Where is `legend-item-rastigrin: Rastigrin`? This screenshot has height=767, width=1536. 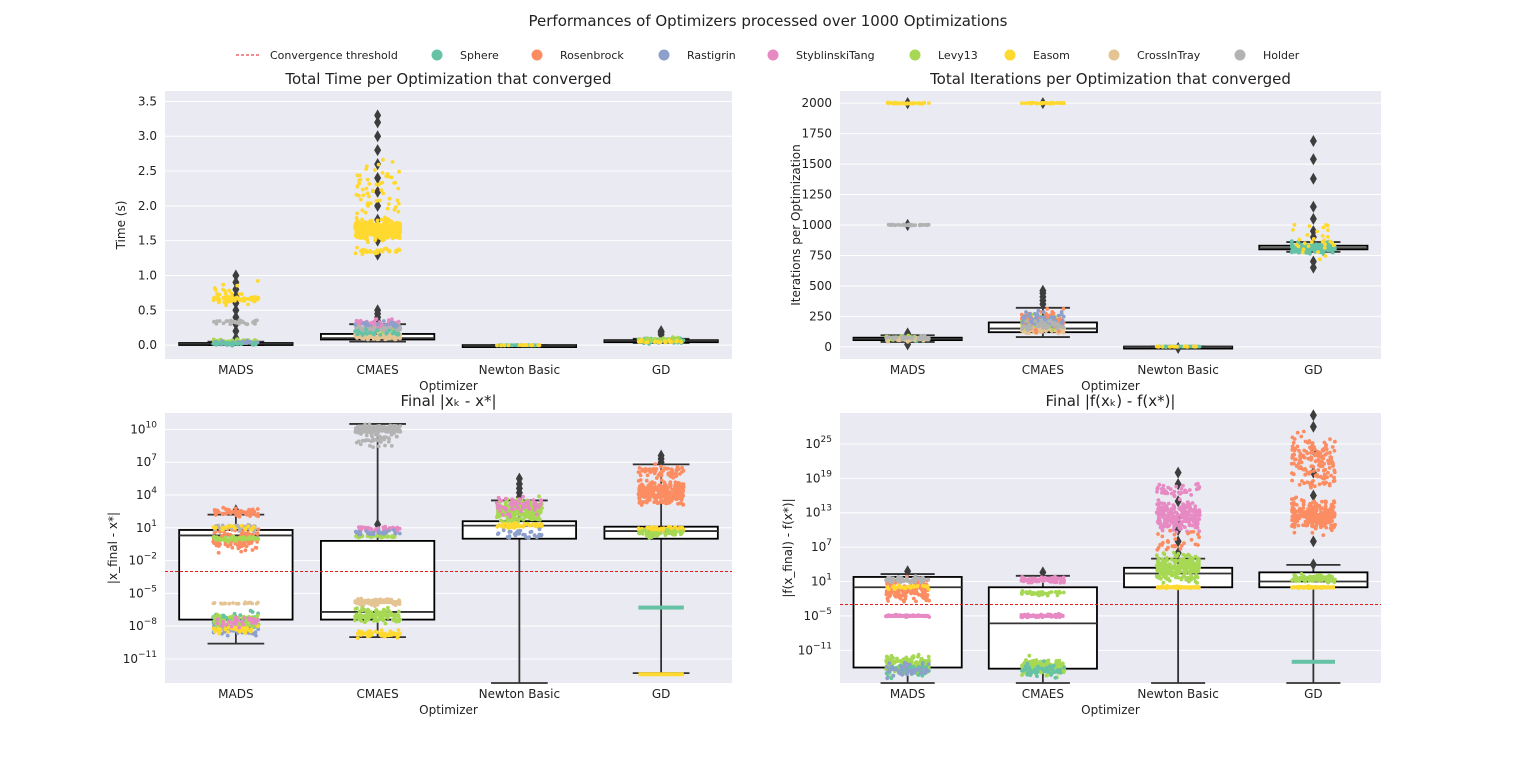
legend-item-rastigrin: Rastigrin is located at coordinates (697, 55).